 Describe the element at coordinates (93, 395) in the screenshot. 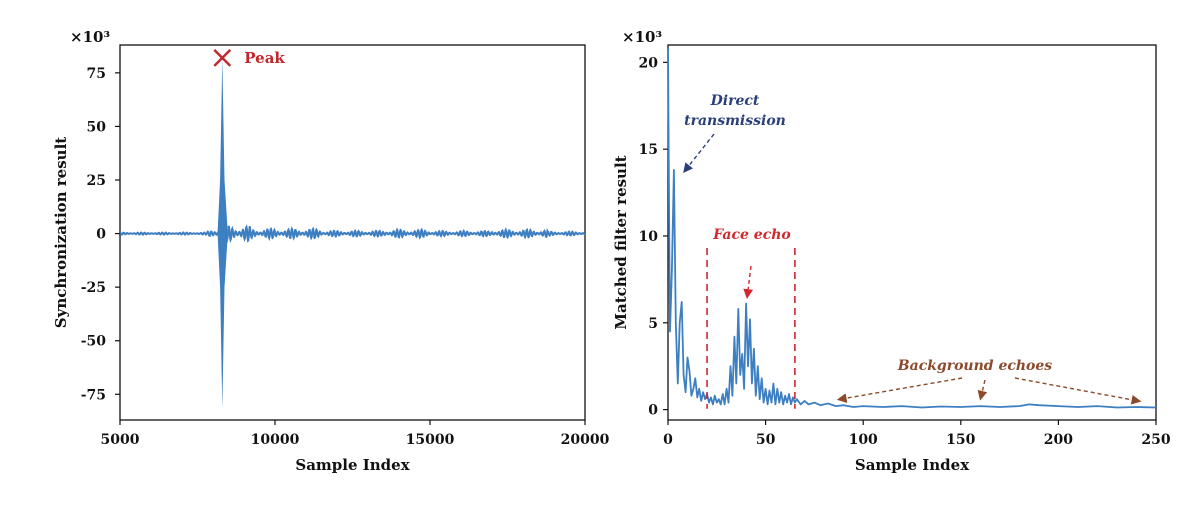

I see `left-y-tick-label: -75` at that location.